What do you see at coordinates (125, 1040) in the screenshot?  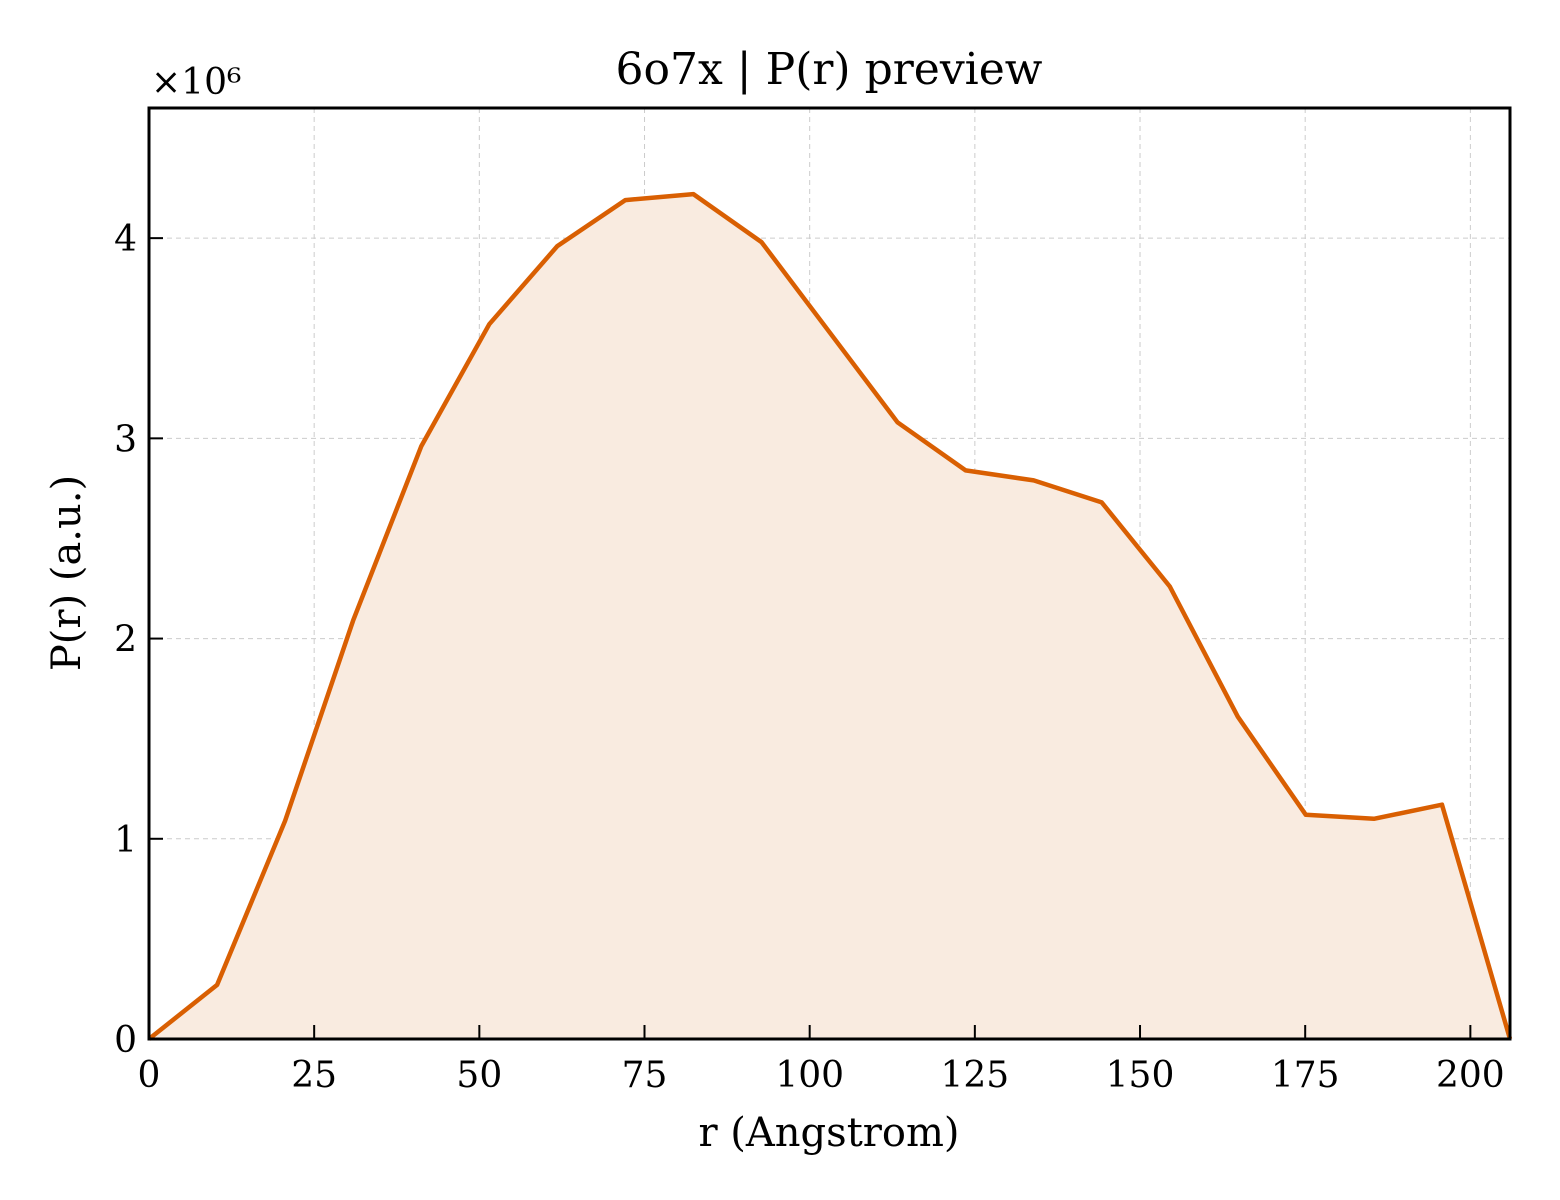 I see `y-tick-label: 0` at bounding box center [125, 1040].